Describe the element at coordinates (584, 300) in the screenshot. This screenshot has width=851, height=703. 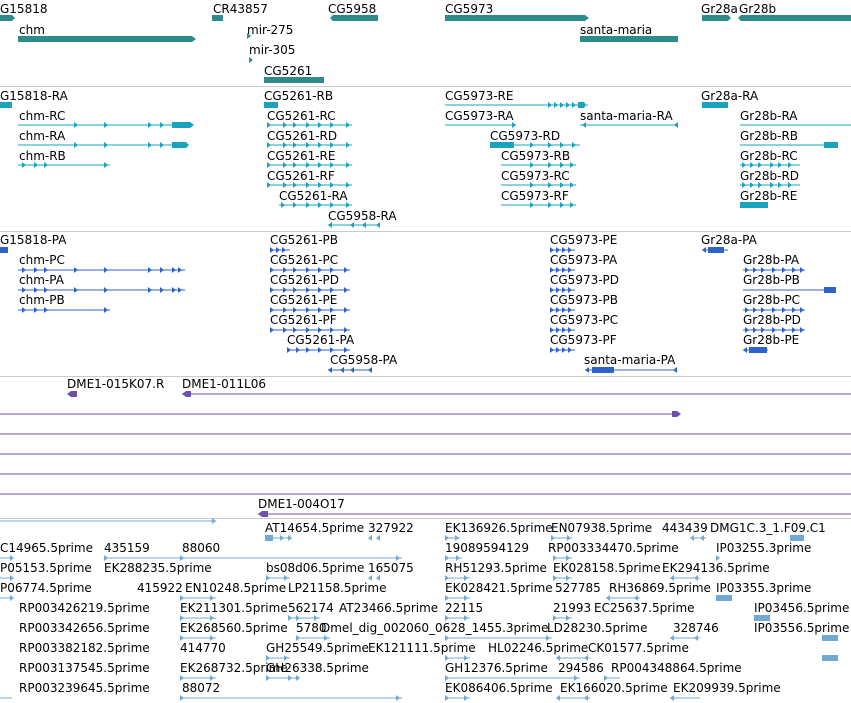
I see `protein-label: CG5973-PB` at that location.